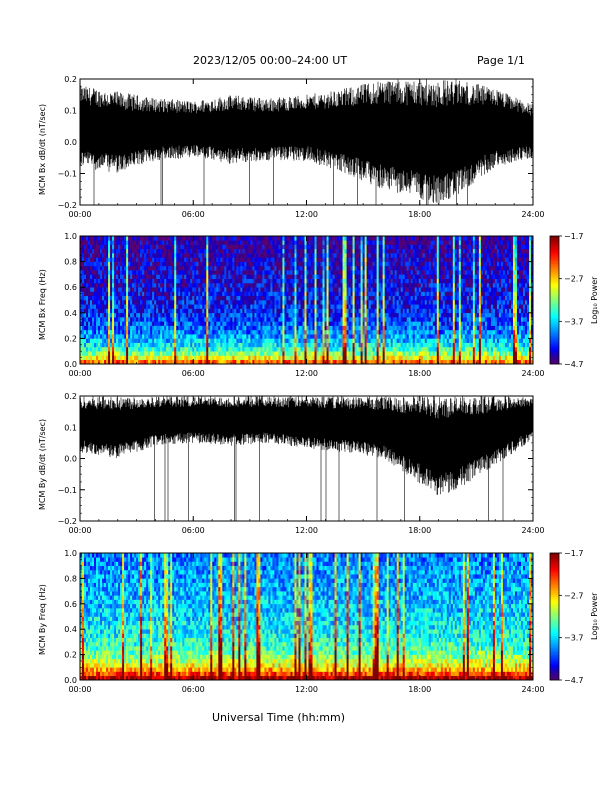 The image size is (612, 792). Describe the element at coordinates (501, 60) in the screenshot. I see `page-number: Page 1/1` at that location.